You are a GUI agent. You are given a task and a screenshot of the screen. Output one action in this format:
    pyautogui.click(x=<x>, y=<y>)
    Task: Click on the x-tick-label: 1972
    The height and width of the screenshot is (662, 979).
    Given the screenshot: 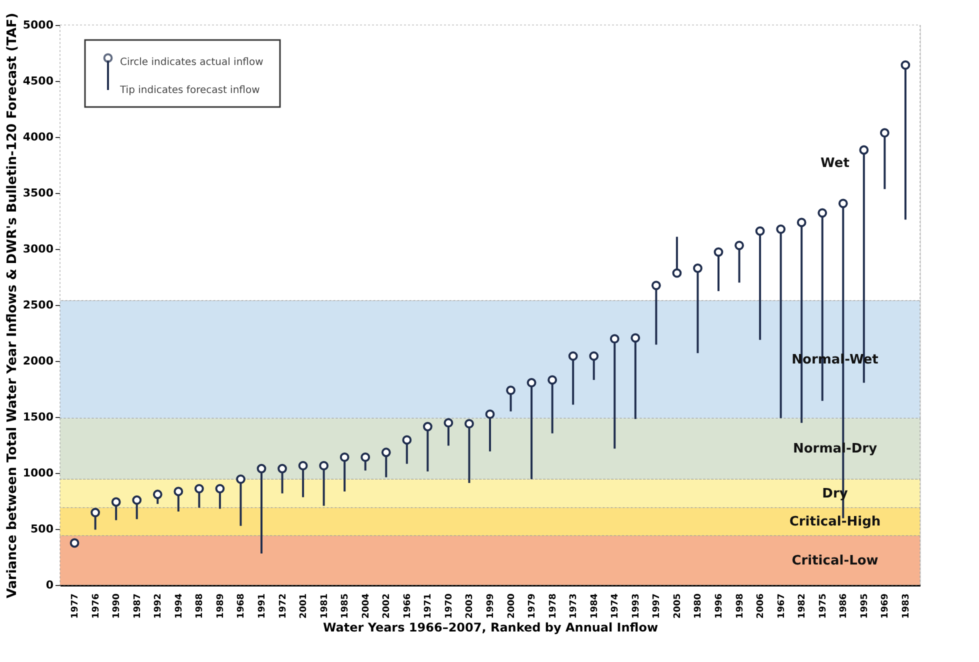 What is the action you would take?
    pyautogui.click(x=283, y=606)
    